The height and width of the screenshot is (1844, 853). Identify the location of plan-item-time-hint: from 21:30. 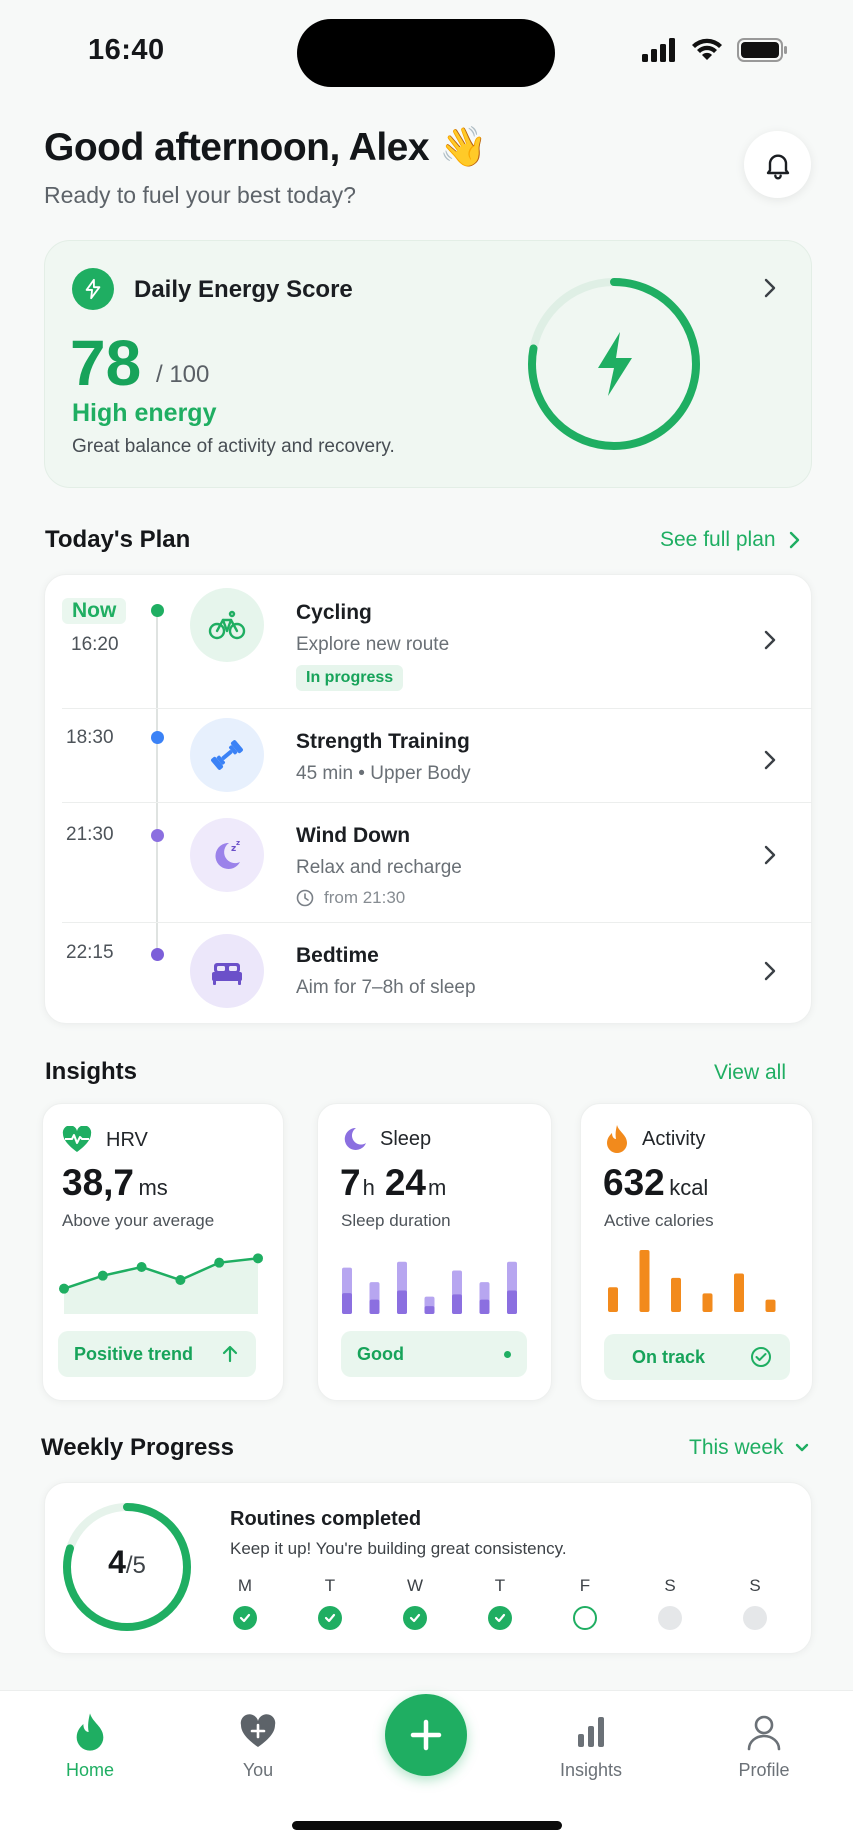
(350, 898).